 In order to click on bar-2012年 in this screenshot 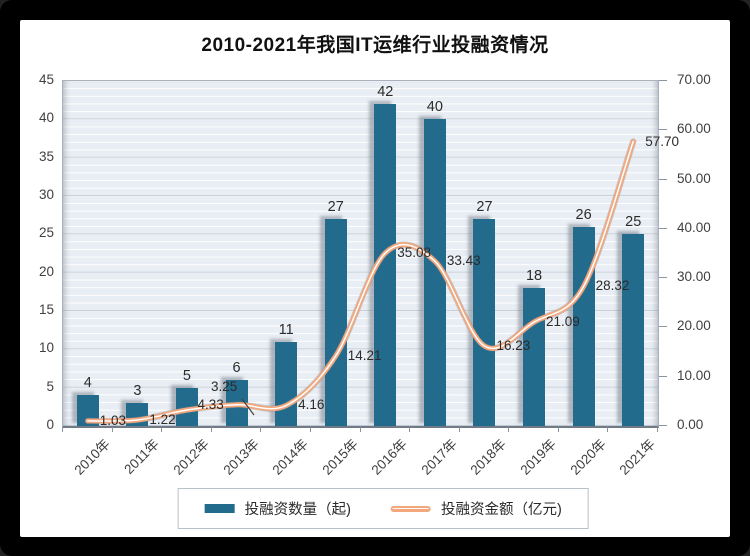, I will do `click(186, 406)`.